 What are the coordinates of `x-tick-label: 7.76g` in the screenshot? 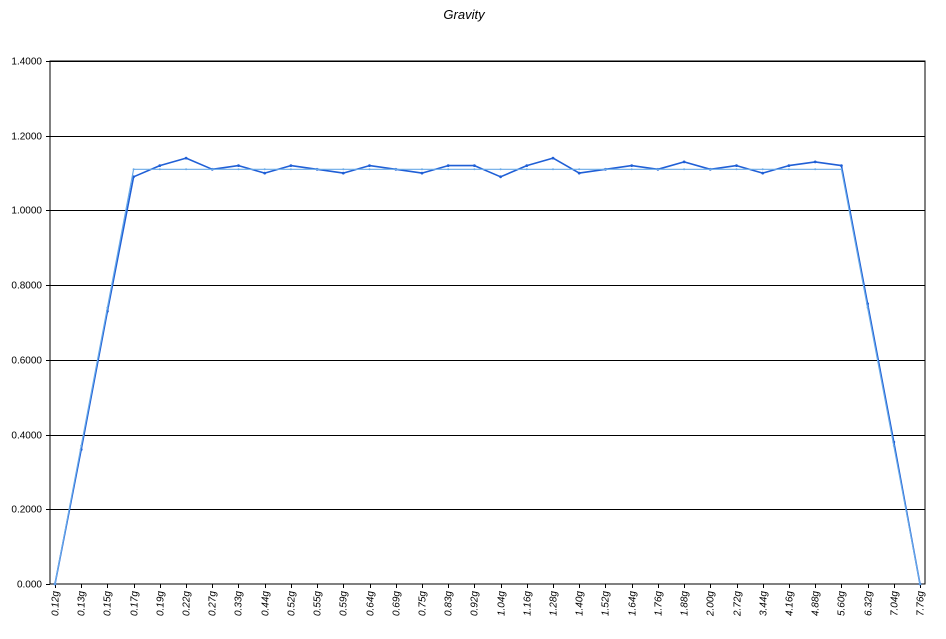 It's located at (921, 603).